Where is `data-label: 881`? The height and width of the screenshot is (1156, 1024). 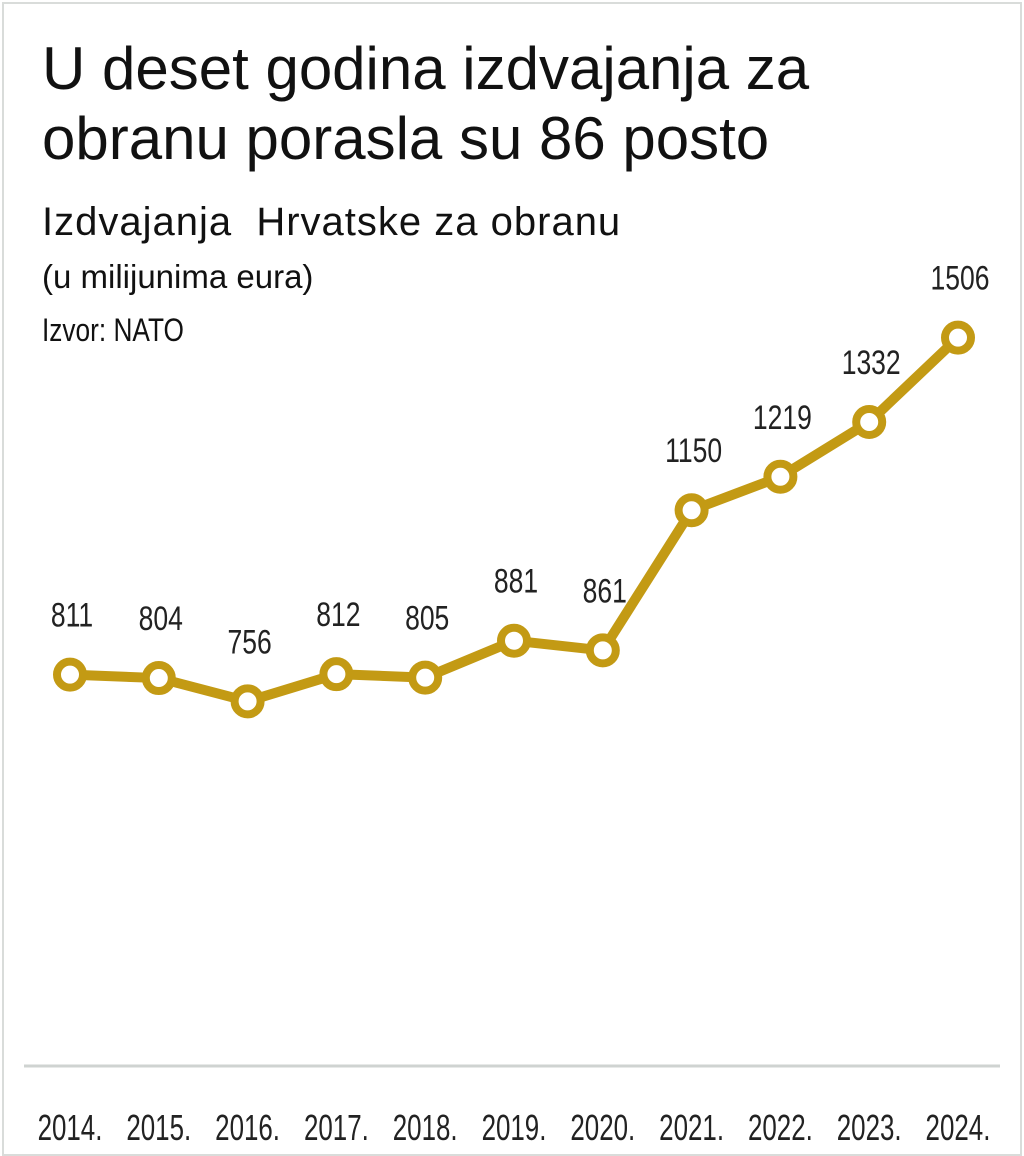
data-label: 881 is located at coordinates (516, 582).